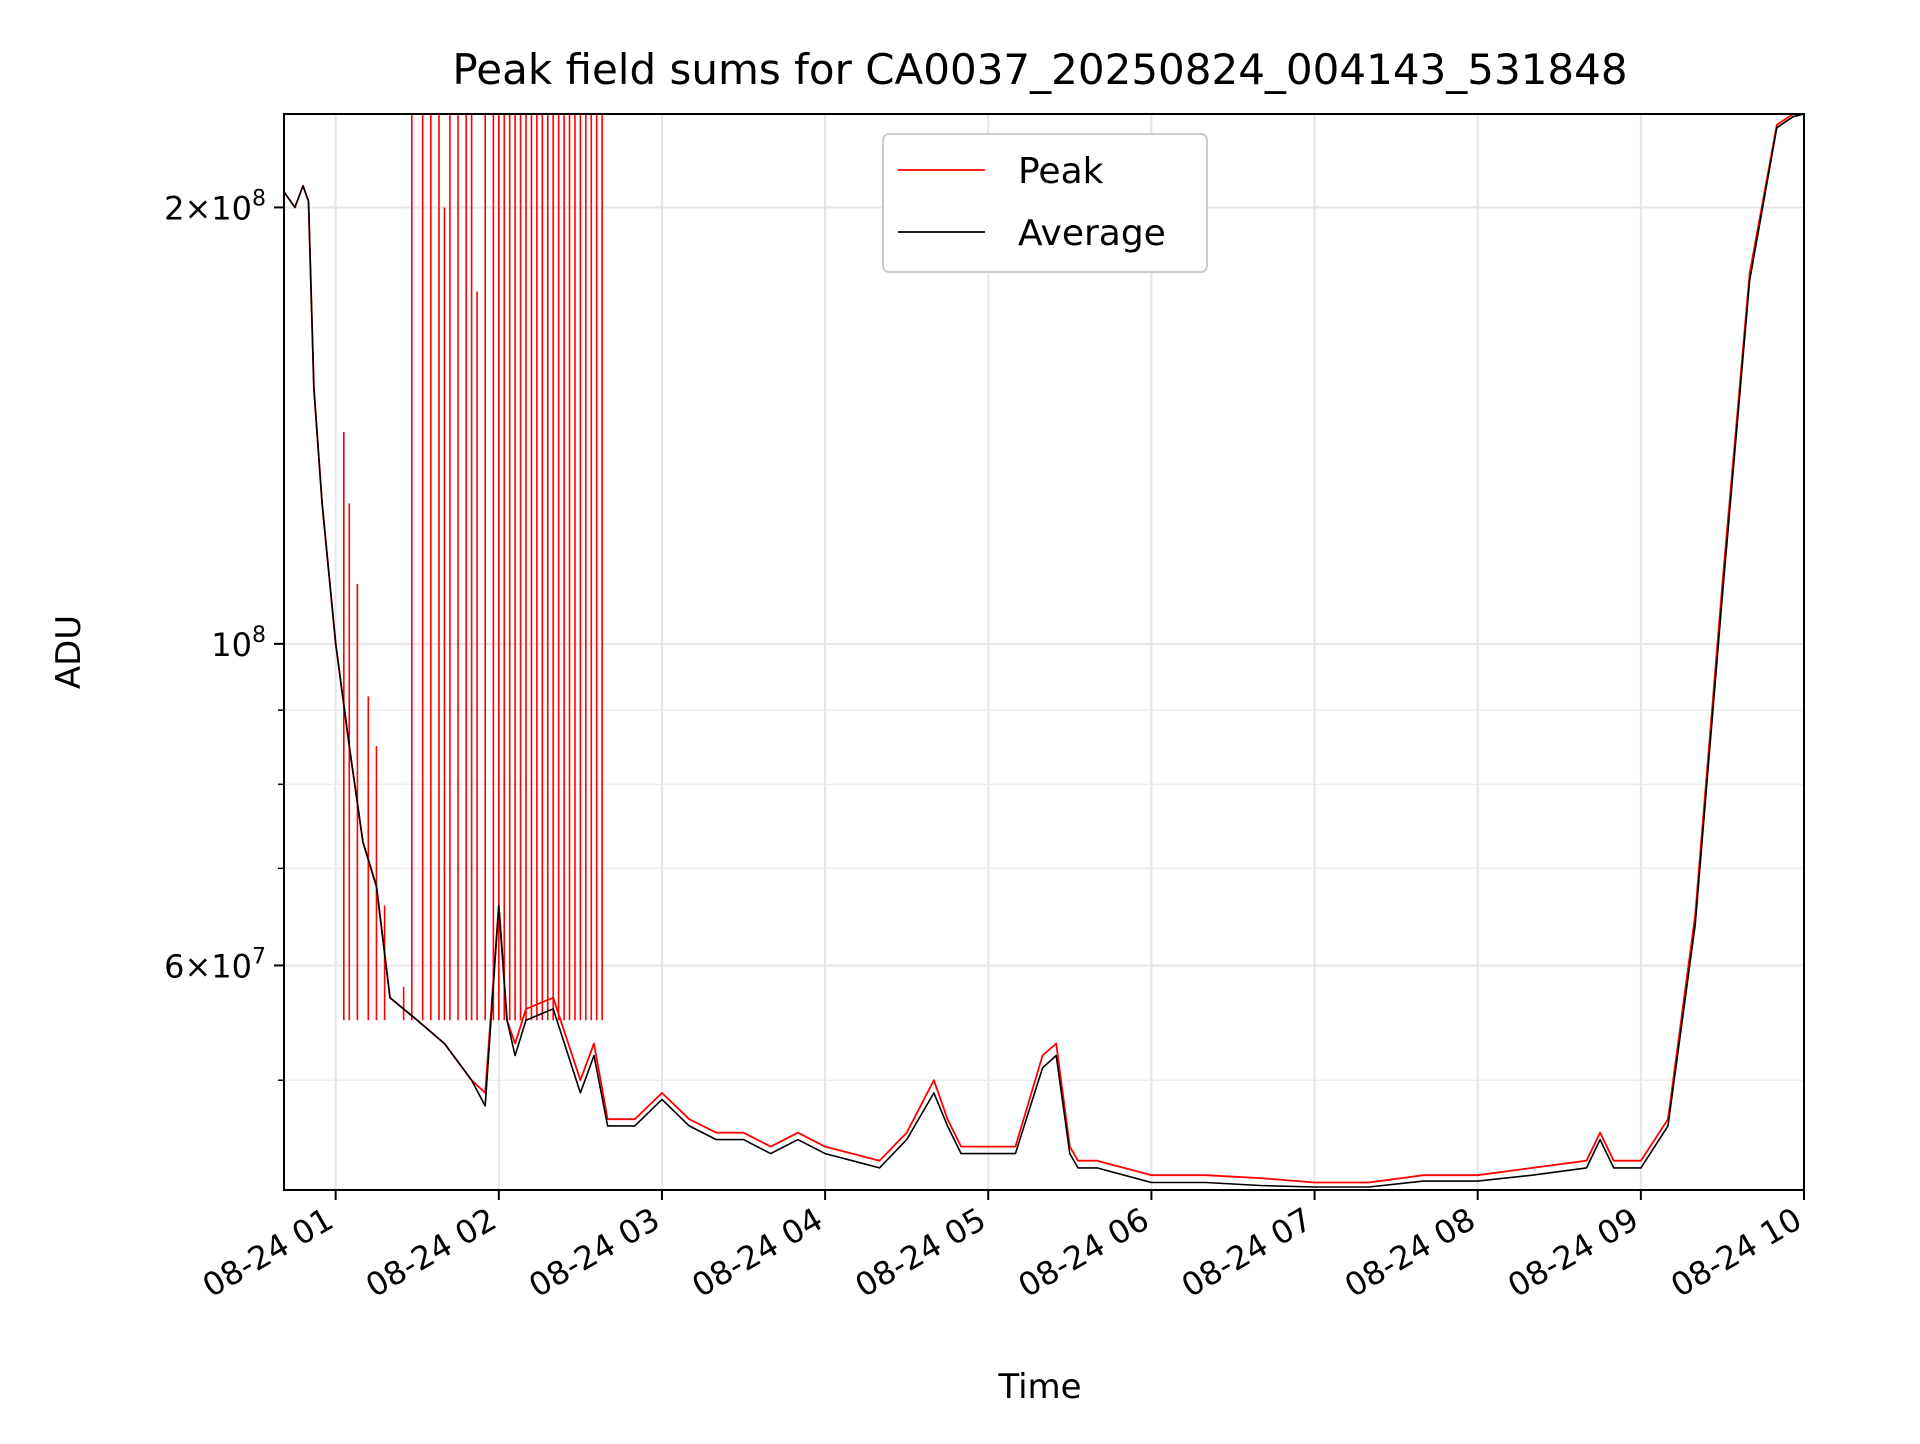 This screenshot has width=1920, height=1444. What do you see at coordinates (1410, 1252) in the screenshot?
I see `x-tick-label: 08-24 08` at bounding box center [1410, 1252].